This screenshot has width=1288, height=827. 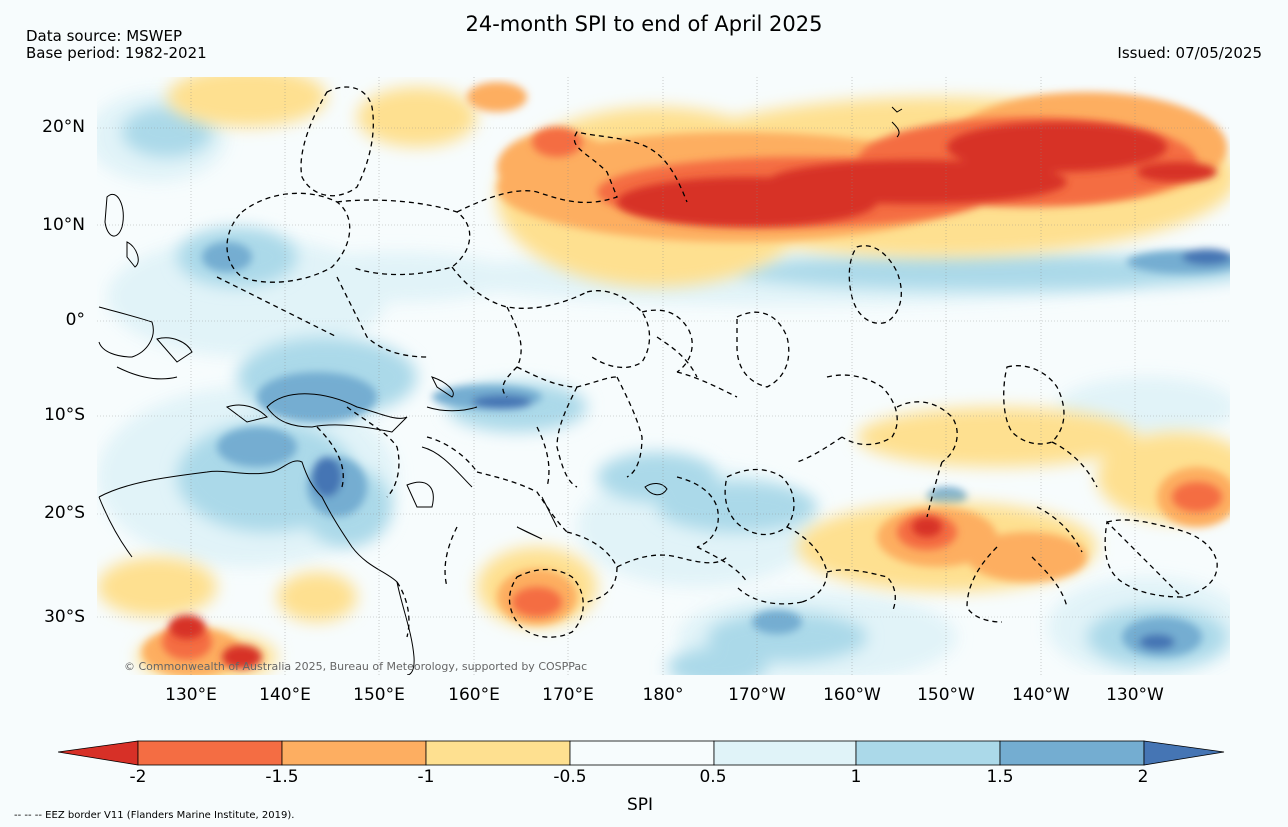 I want to click on lon-label: 160°W, so click(x=852, y=695).